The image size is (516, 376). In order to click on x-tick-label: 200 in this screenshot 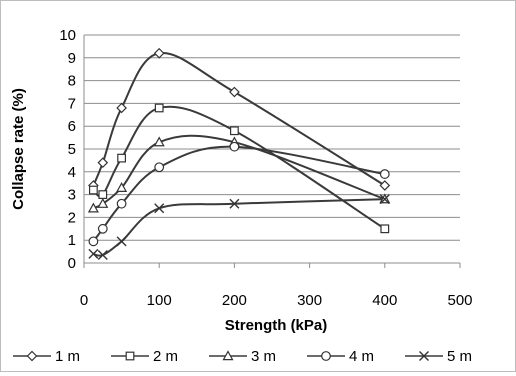, I will do `click(234, 300)`.